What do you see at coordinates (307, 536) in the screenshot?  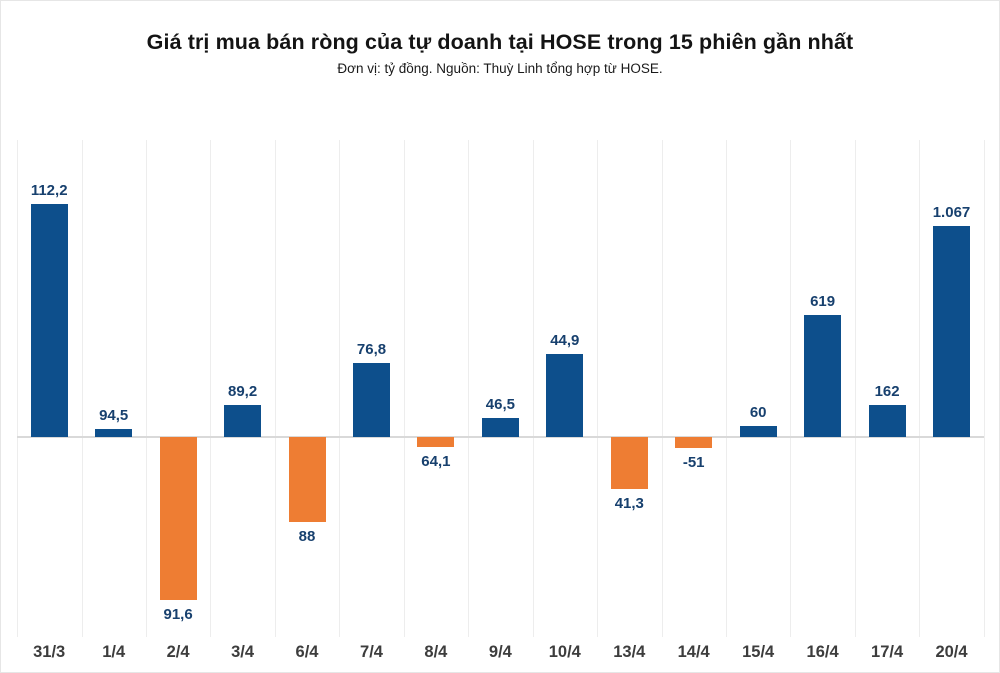 I see `bar-value-label: 88` at bounding box center [307, 536].